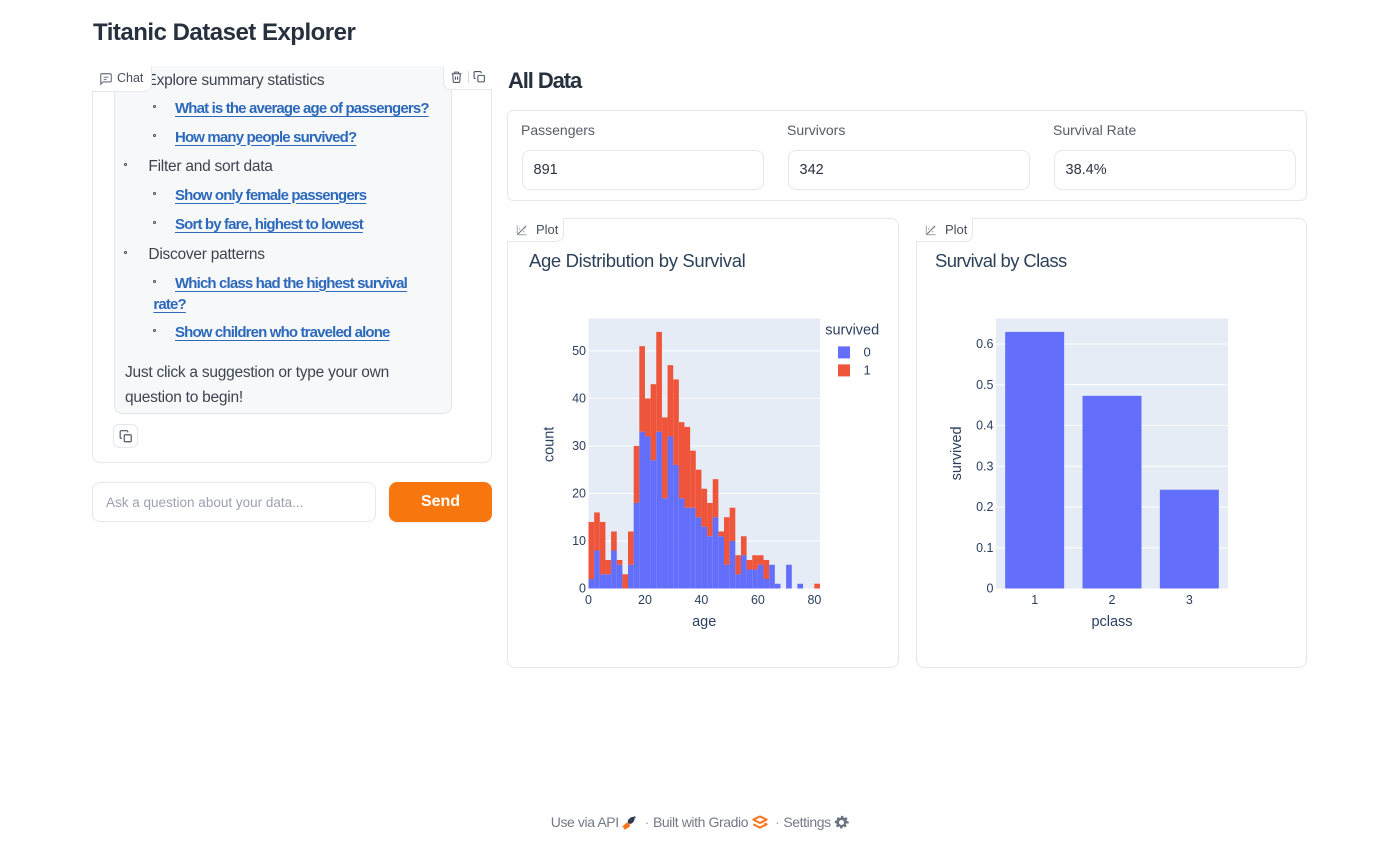 The image size is (1400, 850). What do you see at coordinates (984, 507) in the screenshot?
I see `svg-text: 0.2` at bounding box center [984, 507].